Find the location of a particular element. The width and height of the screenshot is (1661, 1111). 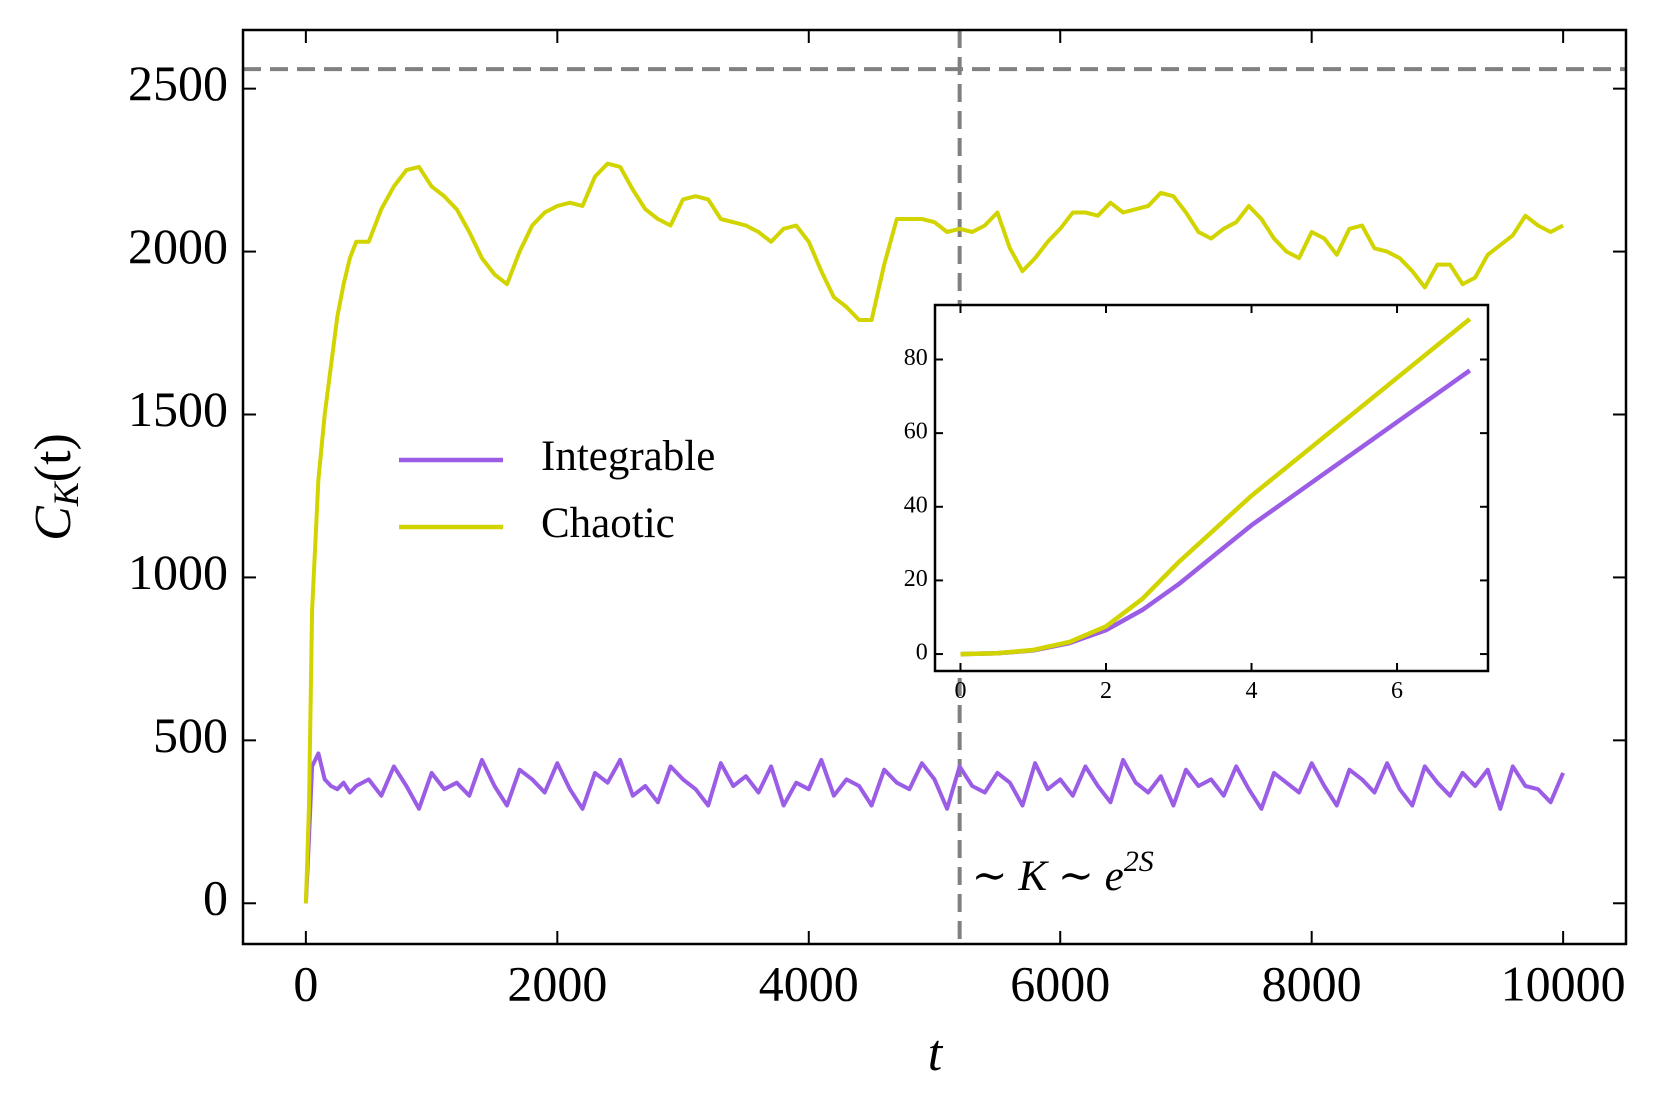

y-label-base: C is located at coordinates (53, 523).